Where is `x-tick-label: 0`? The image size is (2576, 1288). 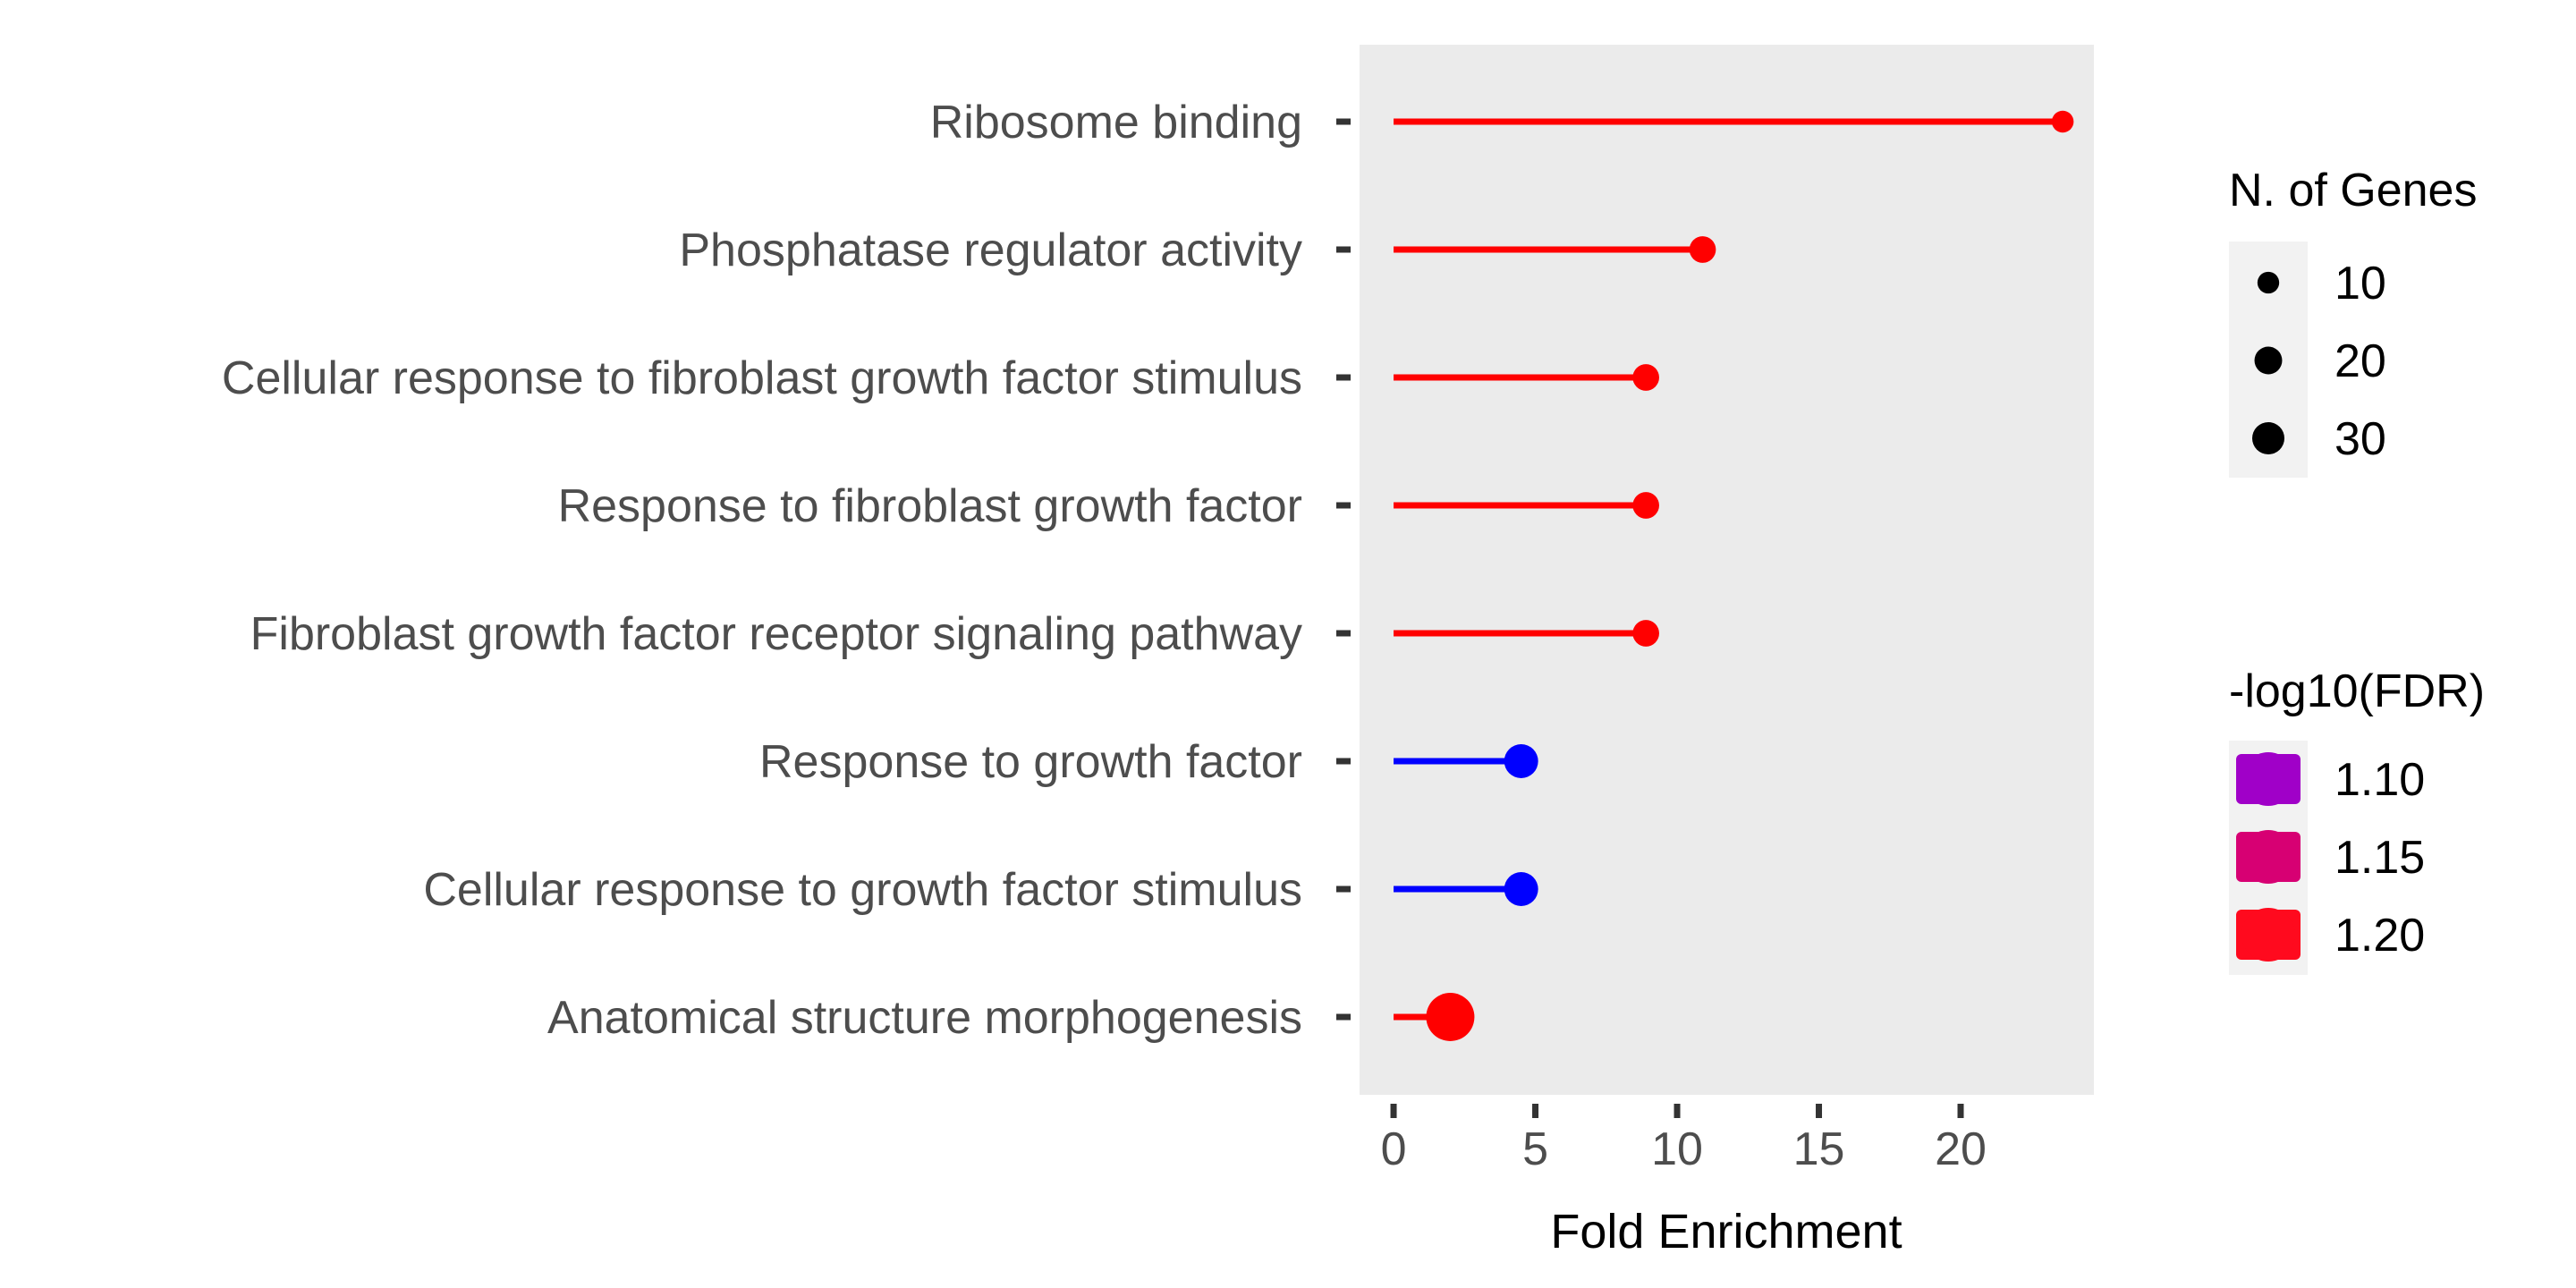 x-tick-label: 0 is located at coordinates (1394, 1149).